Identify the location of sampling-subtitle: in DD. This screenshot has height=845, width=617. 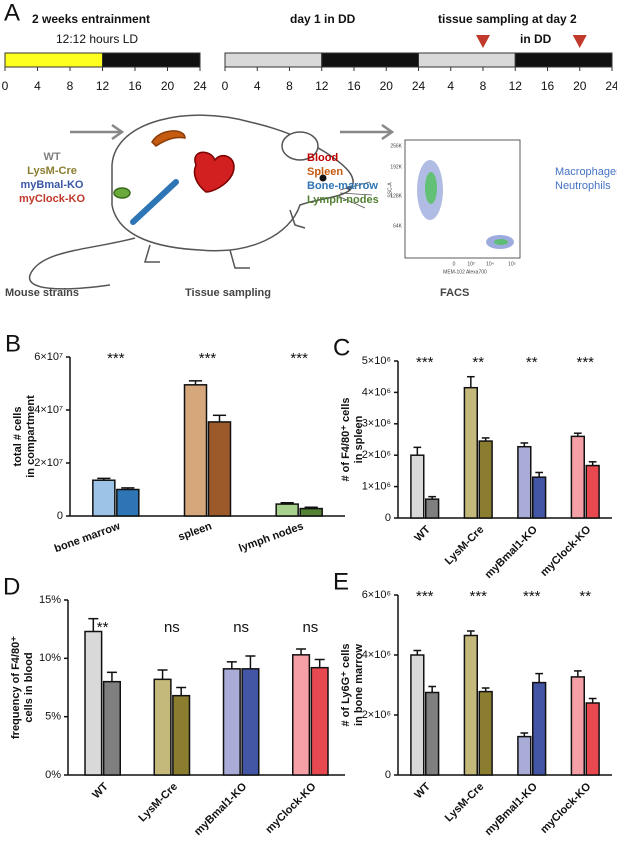
(536, 39).